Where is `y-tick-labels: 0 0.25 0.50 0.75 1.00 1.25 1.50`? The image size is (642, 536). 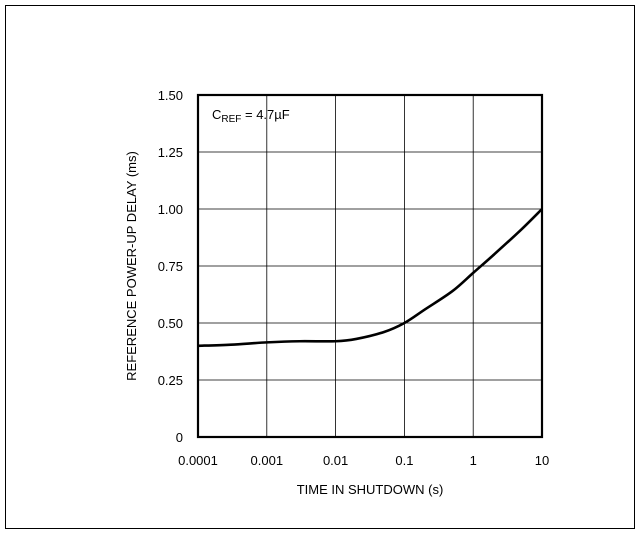
y-tick-labels: 0 0.25 0.50 0.75 1.00 1.25 1.50 is located at coordinates (170, 266).